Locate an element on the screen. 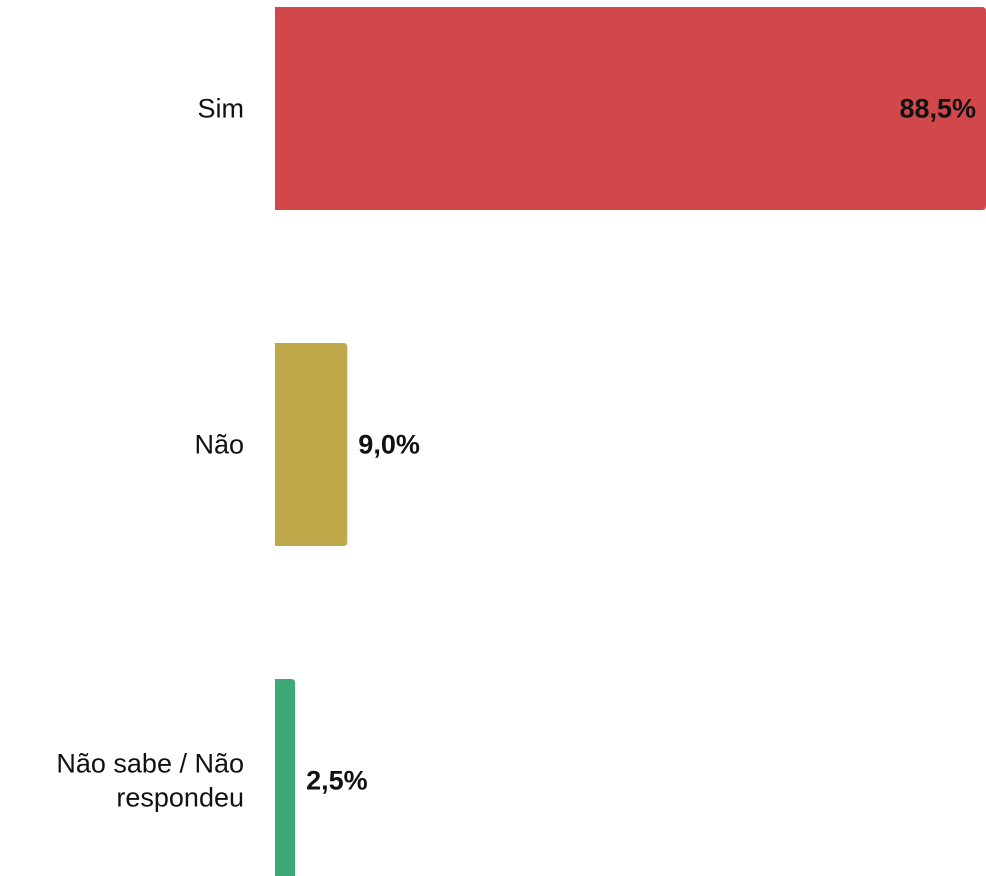 Image resolution: width=986 pixels, height=876 pixels. value-label-nao: 9,0% is located at coordinates (389, 445).